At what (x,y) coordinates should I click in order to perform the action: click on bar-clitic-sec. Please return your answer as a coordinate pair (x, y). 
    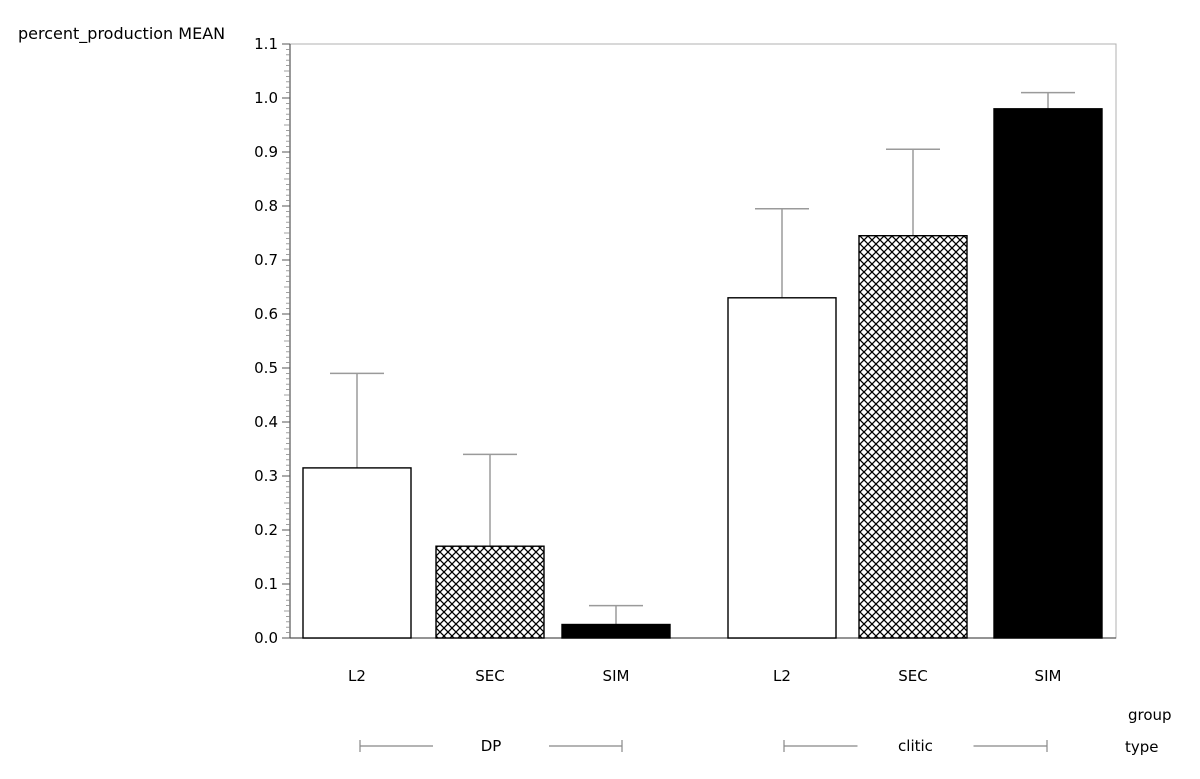
    Looking at the image, I should click on (913, 436).